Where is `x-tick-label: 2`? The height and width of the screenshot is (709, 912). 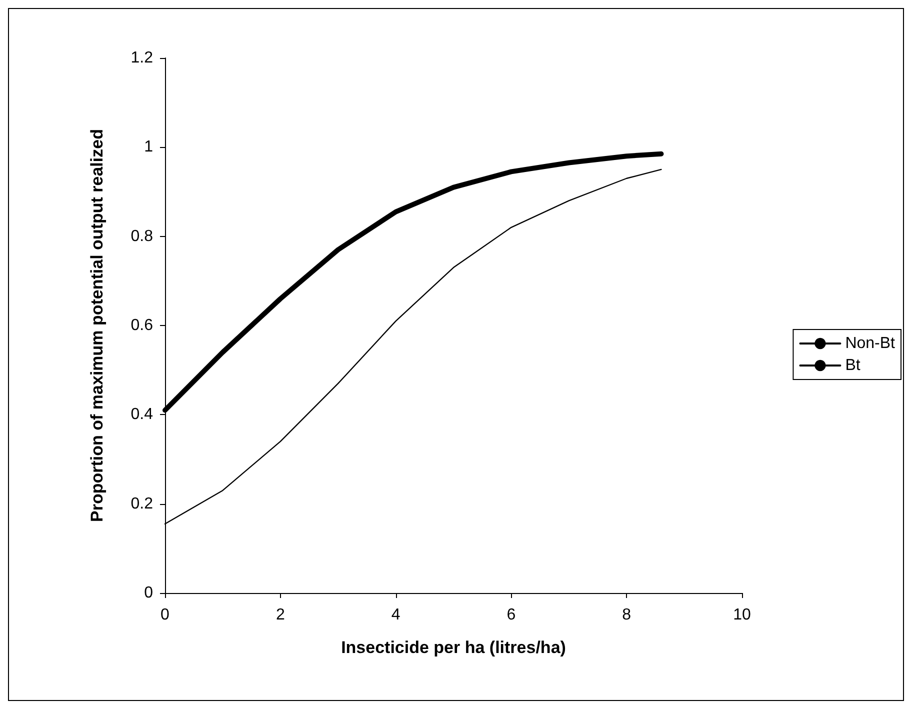 x-tick-label: 2 is located at coordinates (280, 615).